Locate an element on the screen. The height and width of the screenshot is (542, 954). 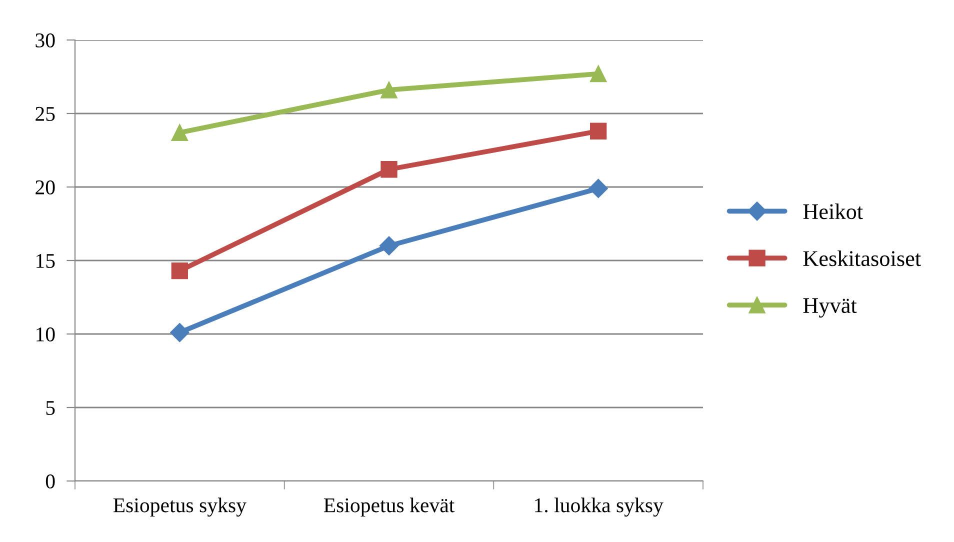
legend-label: Keskitasoiset is located at coordinates (862, 258).